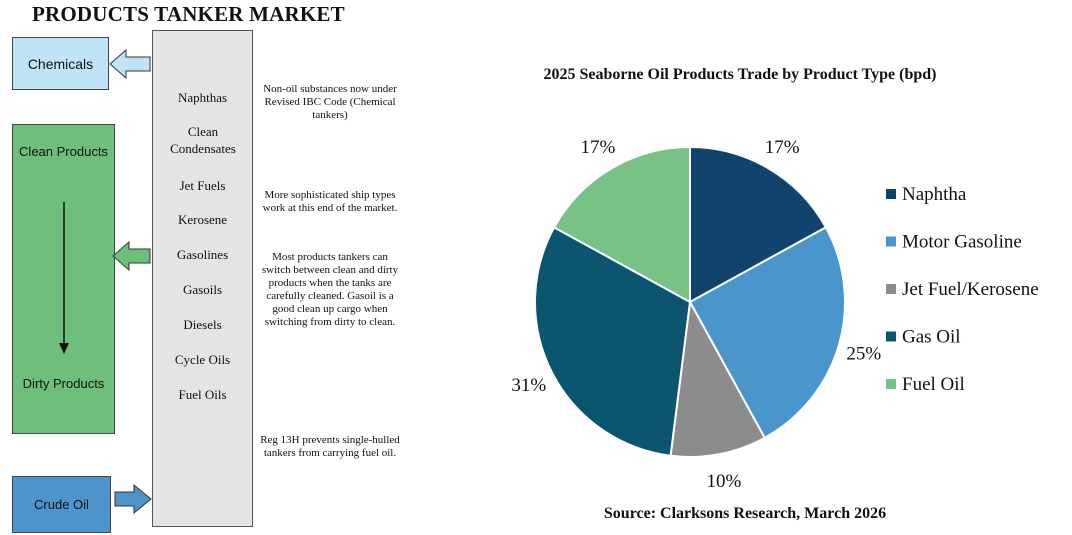  What do you see at coordinates (131, 256) in the screenshot?
I see `clean-products-arrow` at bounding box center [131, 256].